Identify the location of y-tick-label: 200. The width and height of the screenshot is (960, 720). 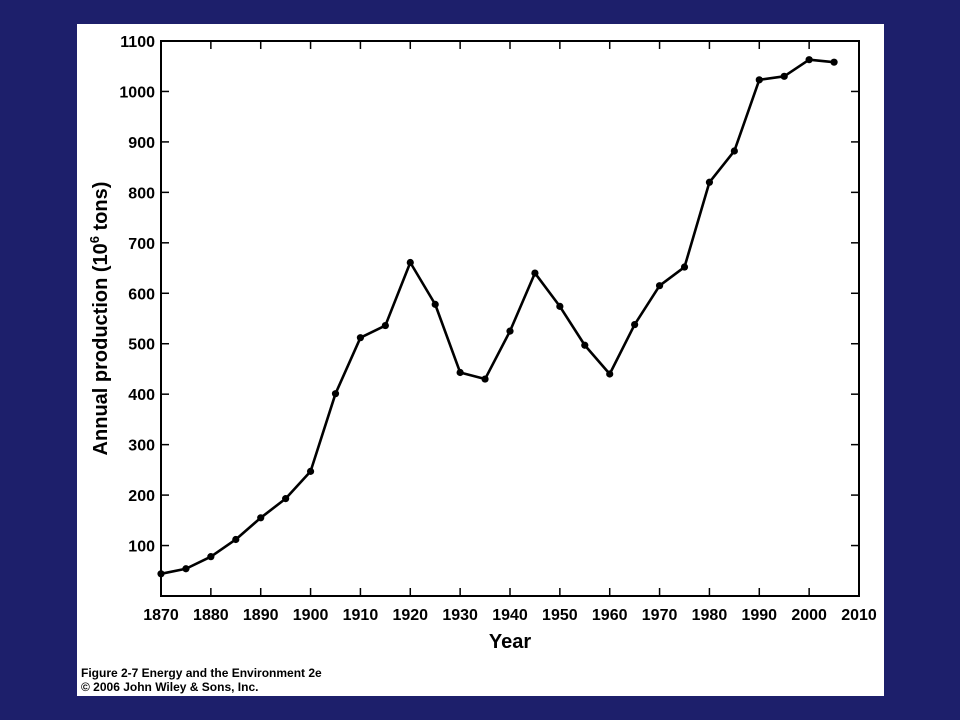
(141, 496).